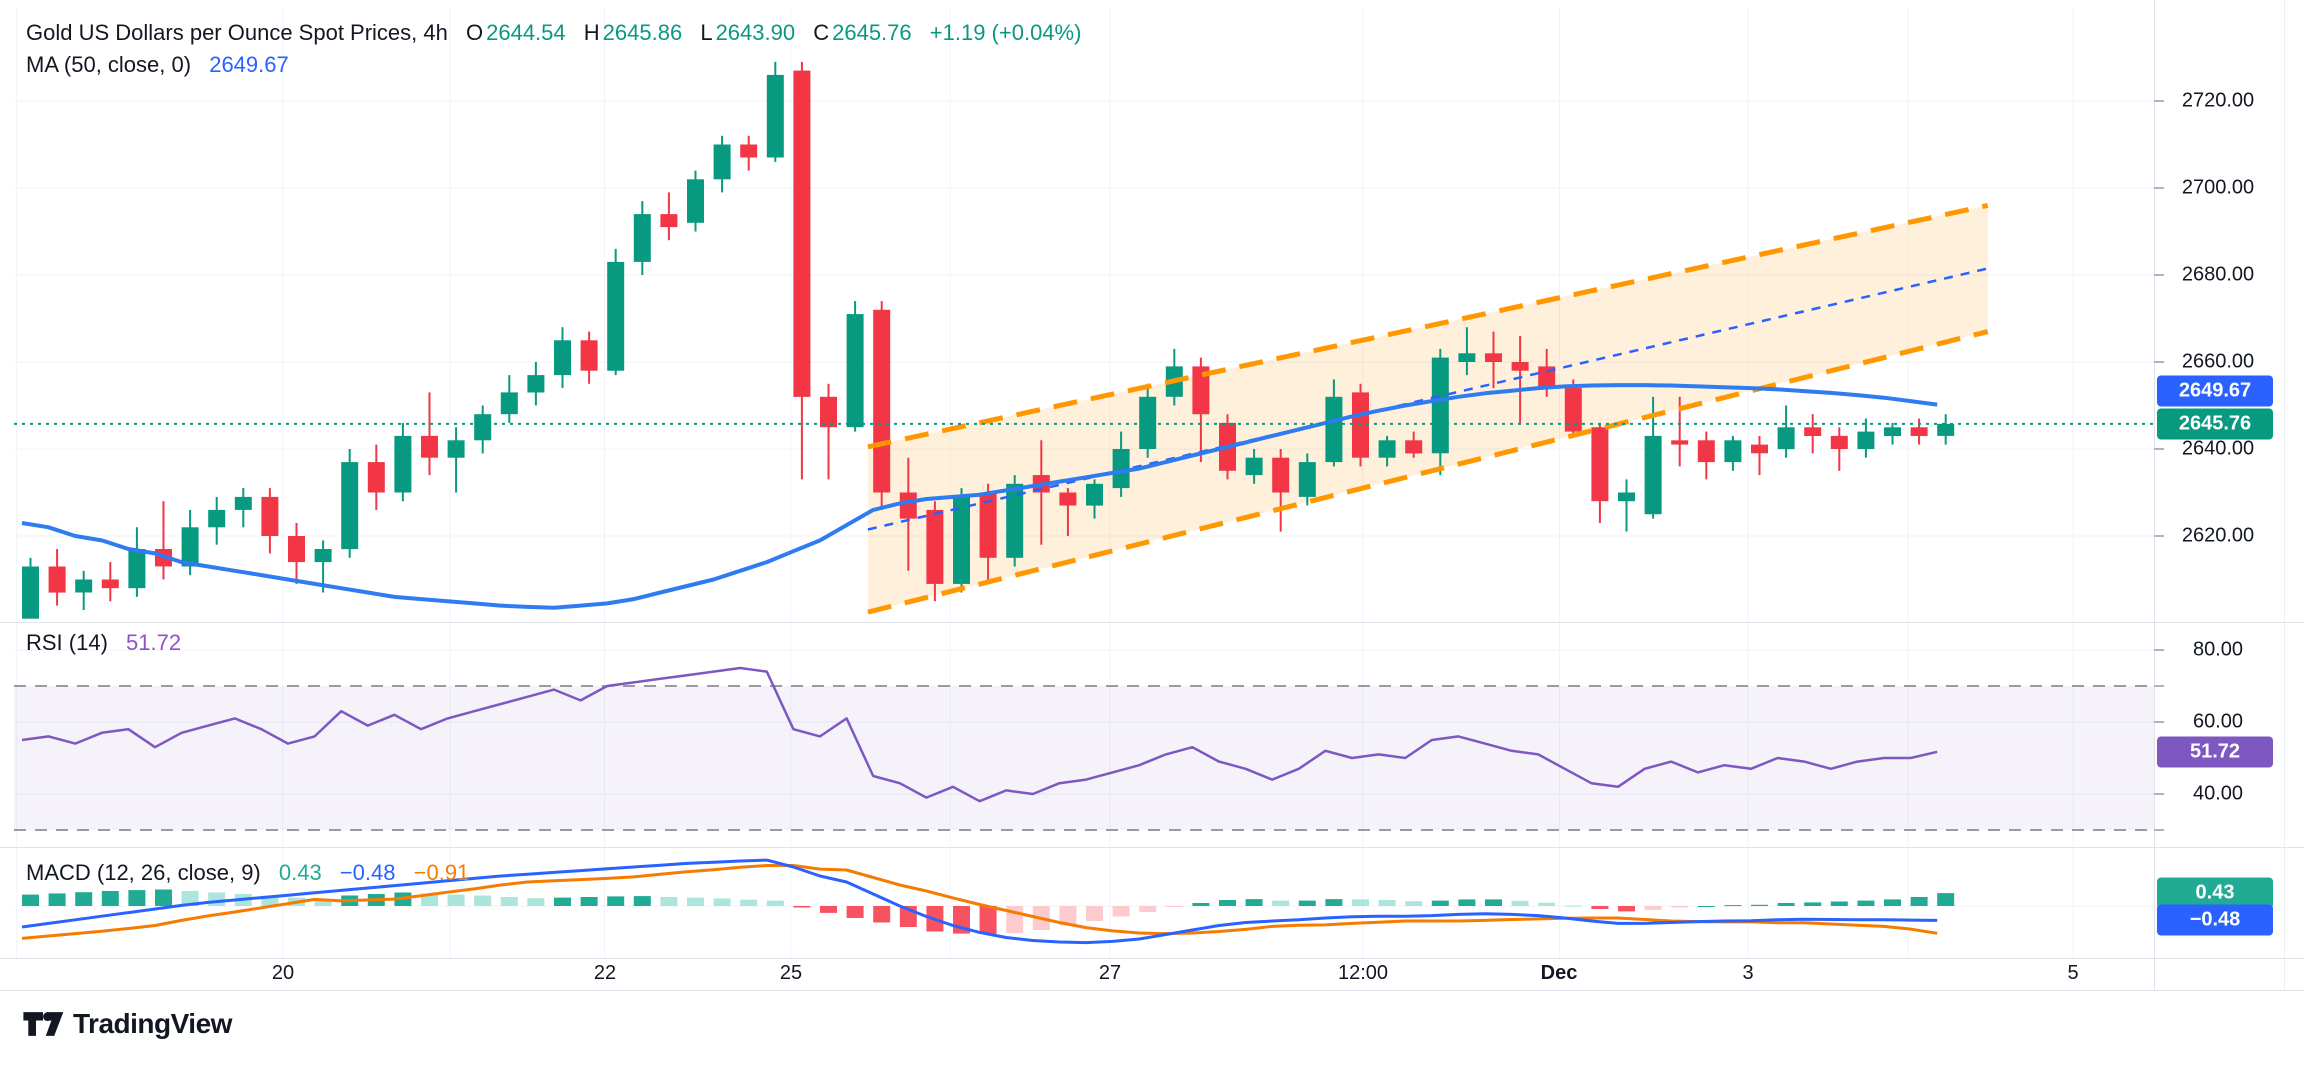  Describe the element at coordinates (154, 642) in the screenshot. I see `rsi-value: 51.72` at that location.